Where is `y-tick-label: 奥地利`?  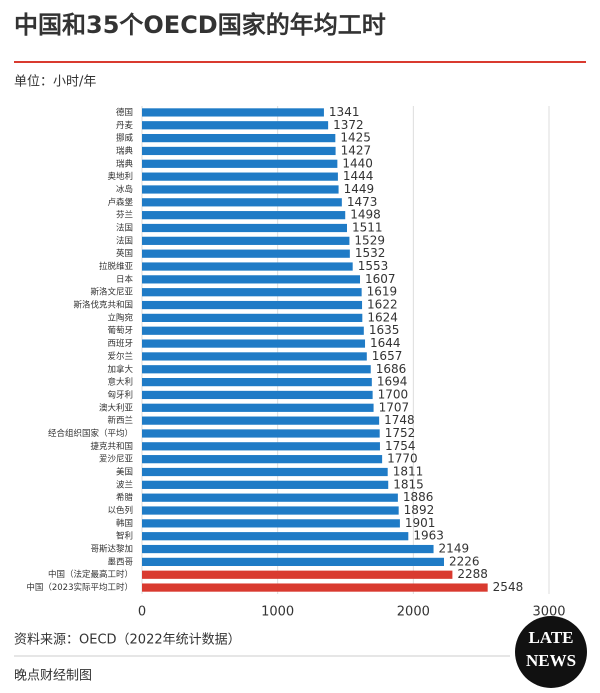 y-tick-label: 奥地利 is located at coordinates (120, 176).